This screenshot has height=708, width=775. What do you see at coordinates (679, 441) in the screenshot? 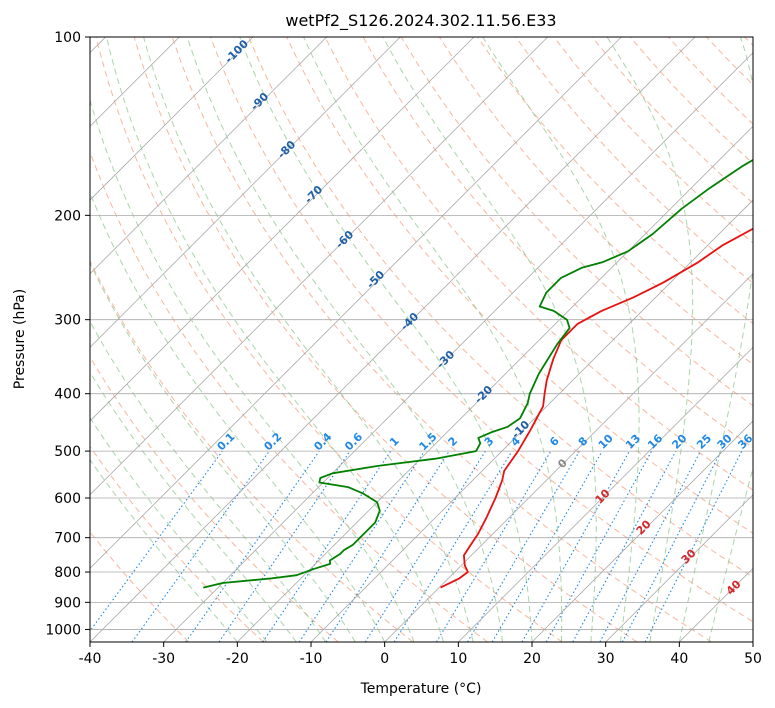
I see `mixing-ratio-label: 20` at bounding box center [679, 441].